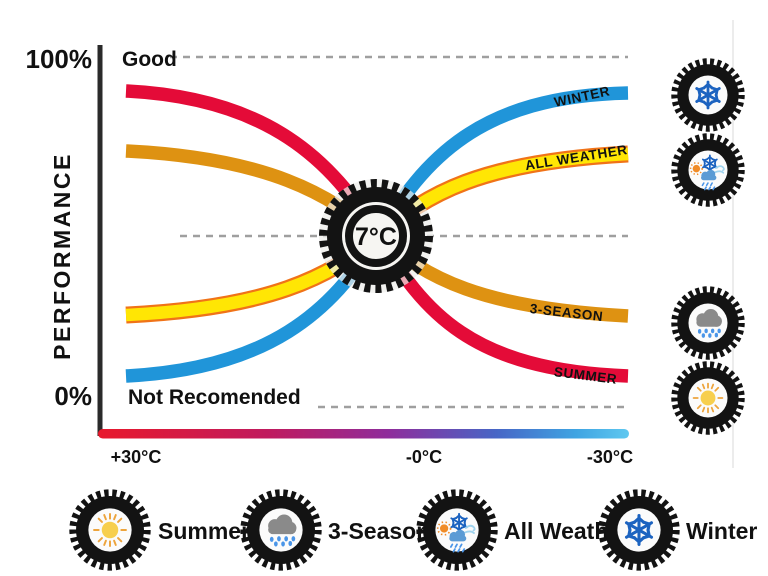 The image size is (768, 576). Describe the element at coordinates (708, 398) in the screenshot. I see `summer-tire-icon` at that location.